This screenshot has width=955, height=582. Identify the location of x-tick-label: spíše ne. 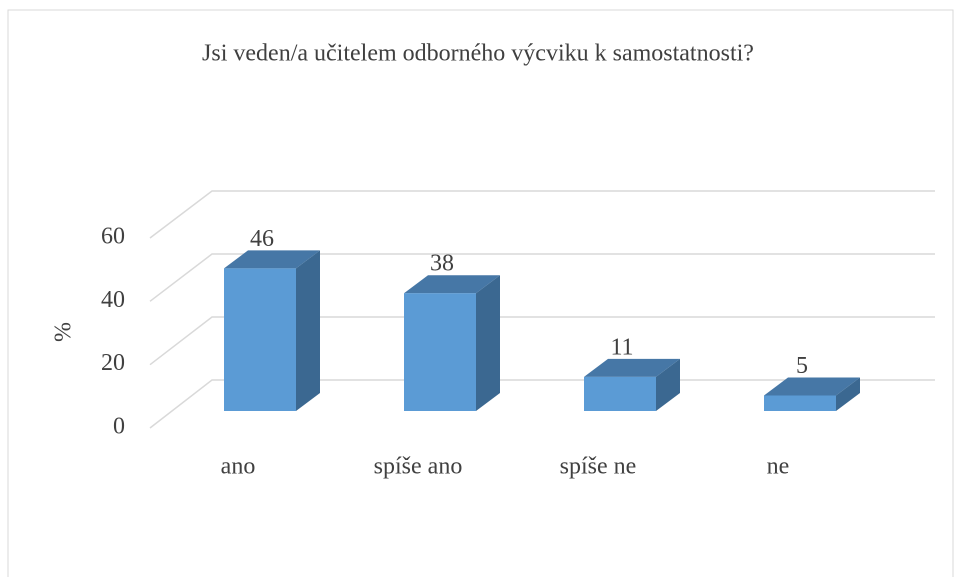
(598, 467).